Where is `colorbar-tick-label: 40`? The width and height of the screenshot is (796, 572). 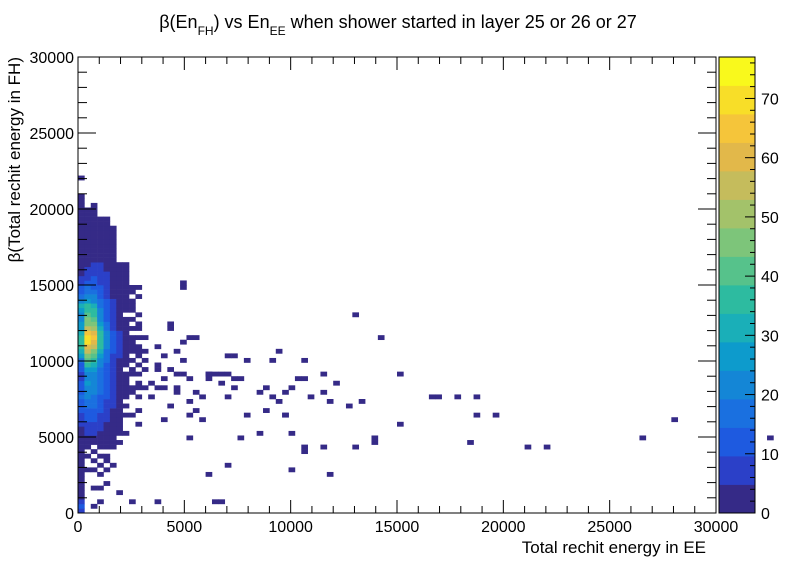 colorbar-tick-label: 40 is located at coordinates (770, 277).